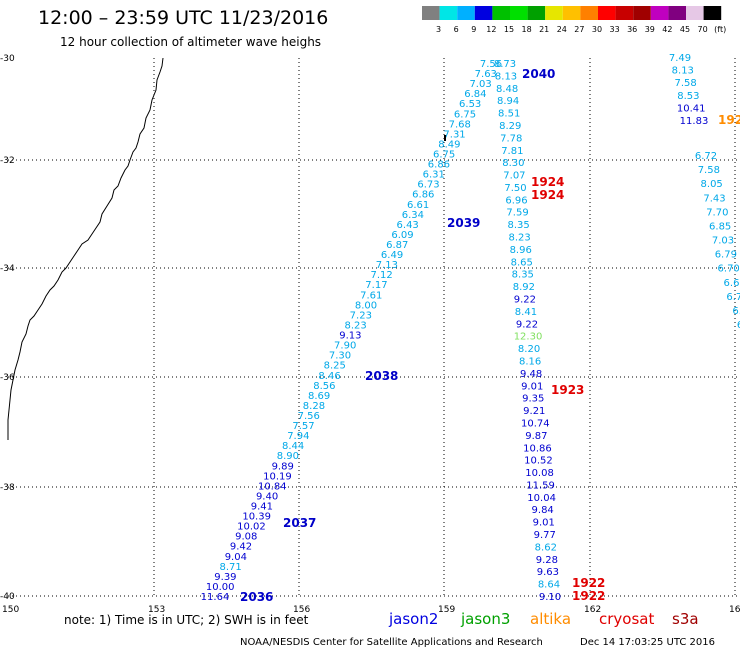 Image resolution: width=740 pixels, height=650 pixels. What do you see at coordinates (299, 523) in the screenshot?
I see `pass-number-label: 2037` at bounding box center [299, 523].